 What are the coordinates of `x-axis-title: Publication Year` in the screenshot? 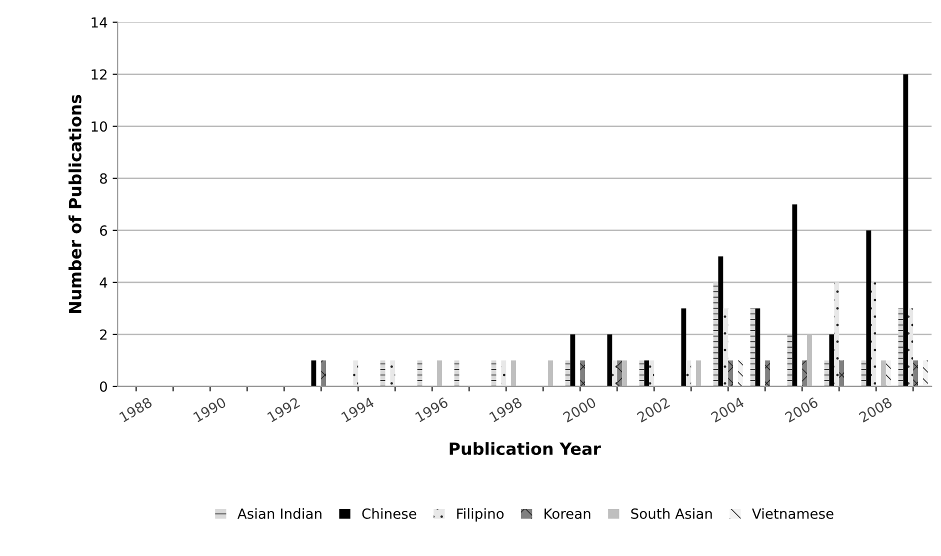 It's located at (525, 449).